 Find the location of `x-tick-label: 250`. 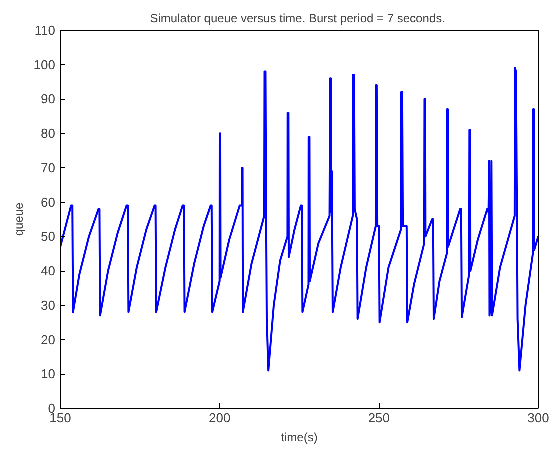

x-tick-label: 250 is located at coordinates (379, 418).